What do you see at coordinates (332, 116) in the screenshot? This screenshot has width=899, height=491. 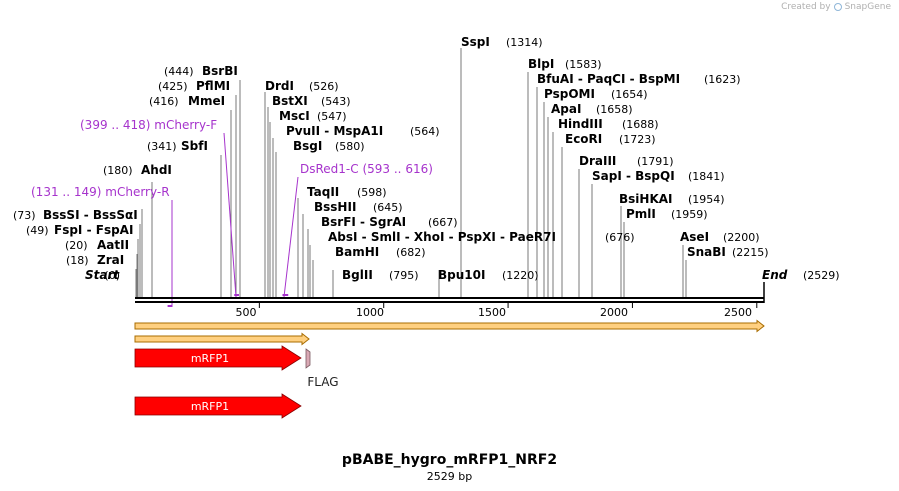 I see `site-pos-msci: (547)` at bounding box center [332, 116].